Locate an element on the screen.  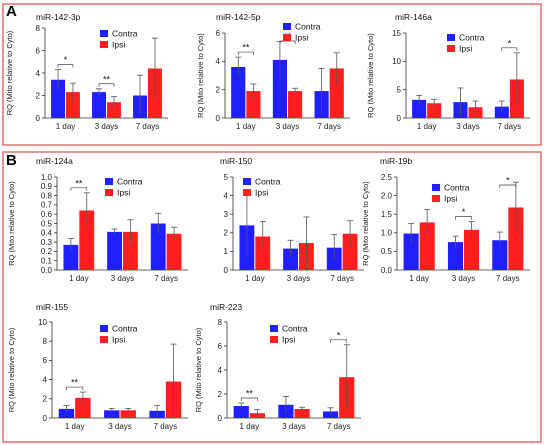
y-tick-label: 2.0 is located at coordinates (387, 195).